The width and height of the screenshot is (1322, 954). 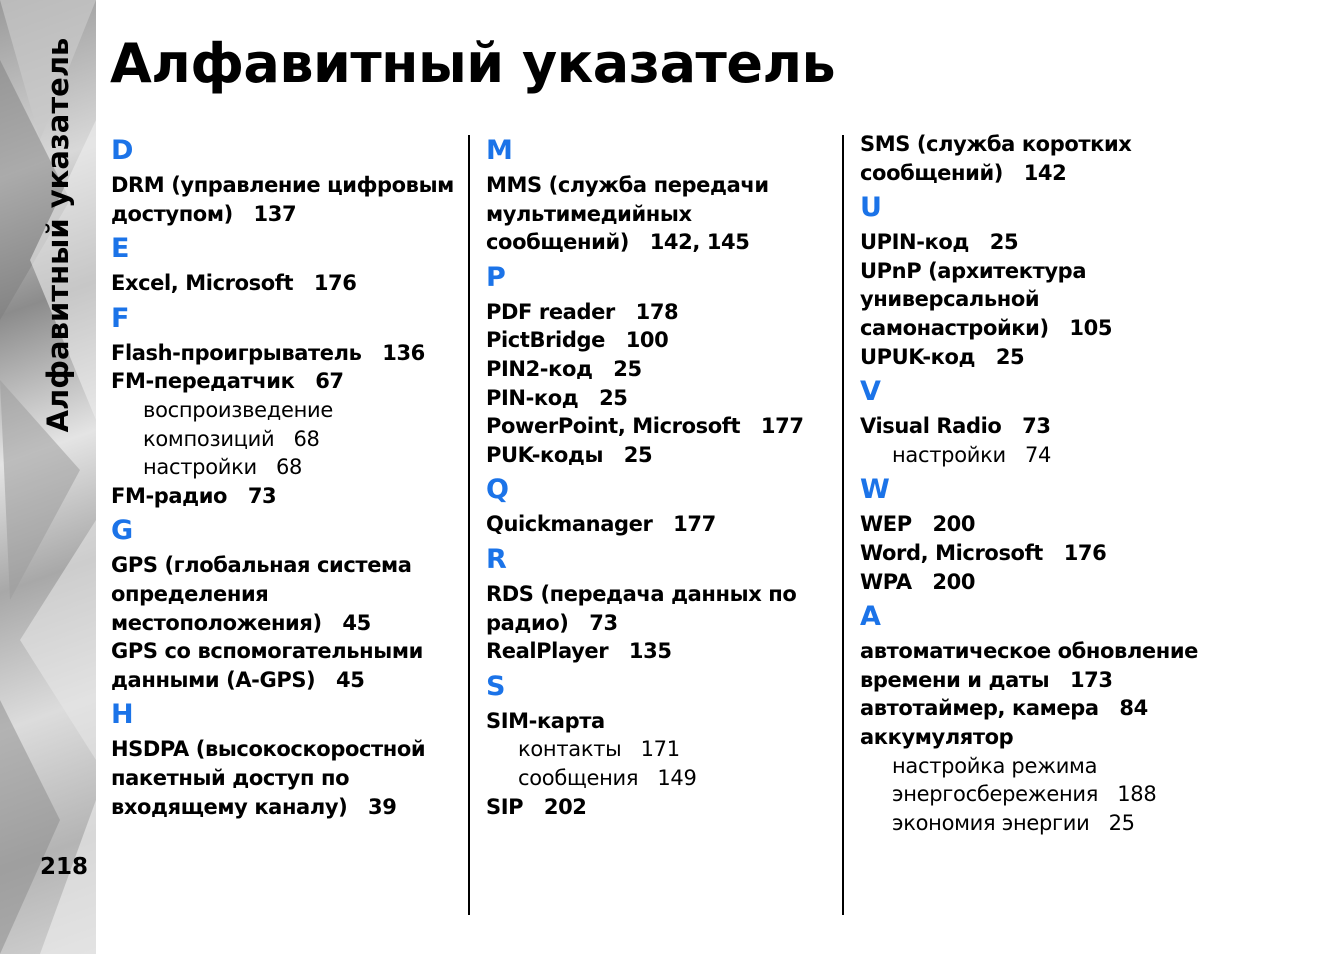 I want to click on index-entry-line: входящему каналу) 39, so click(x=291, y=807).